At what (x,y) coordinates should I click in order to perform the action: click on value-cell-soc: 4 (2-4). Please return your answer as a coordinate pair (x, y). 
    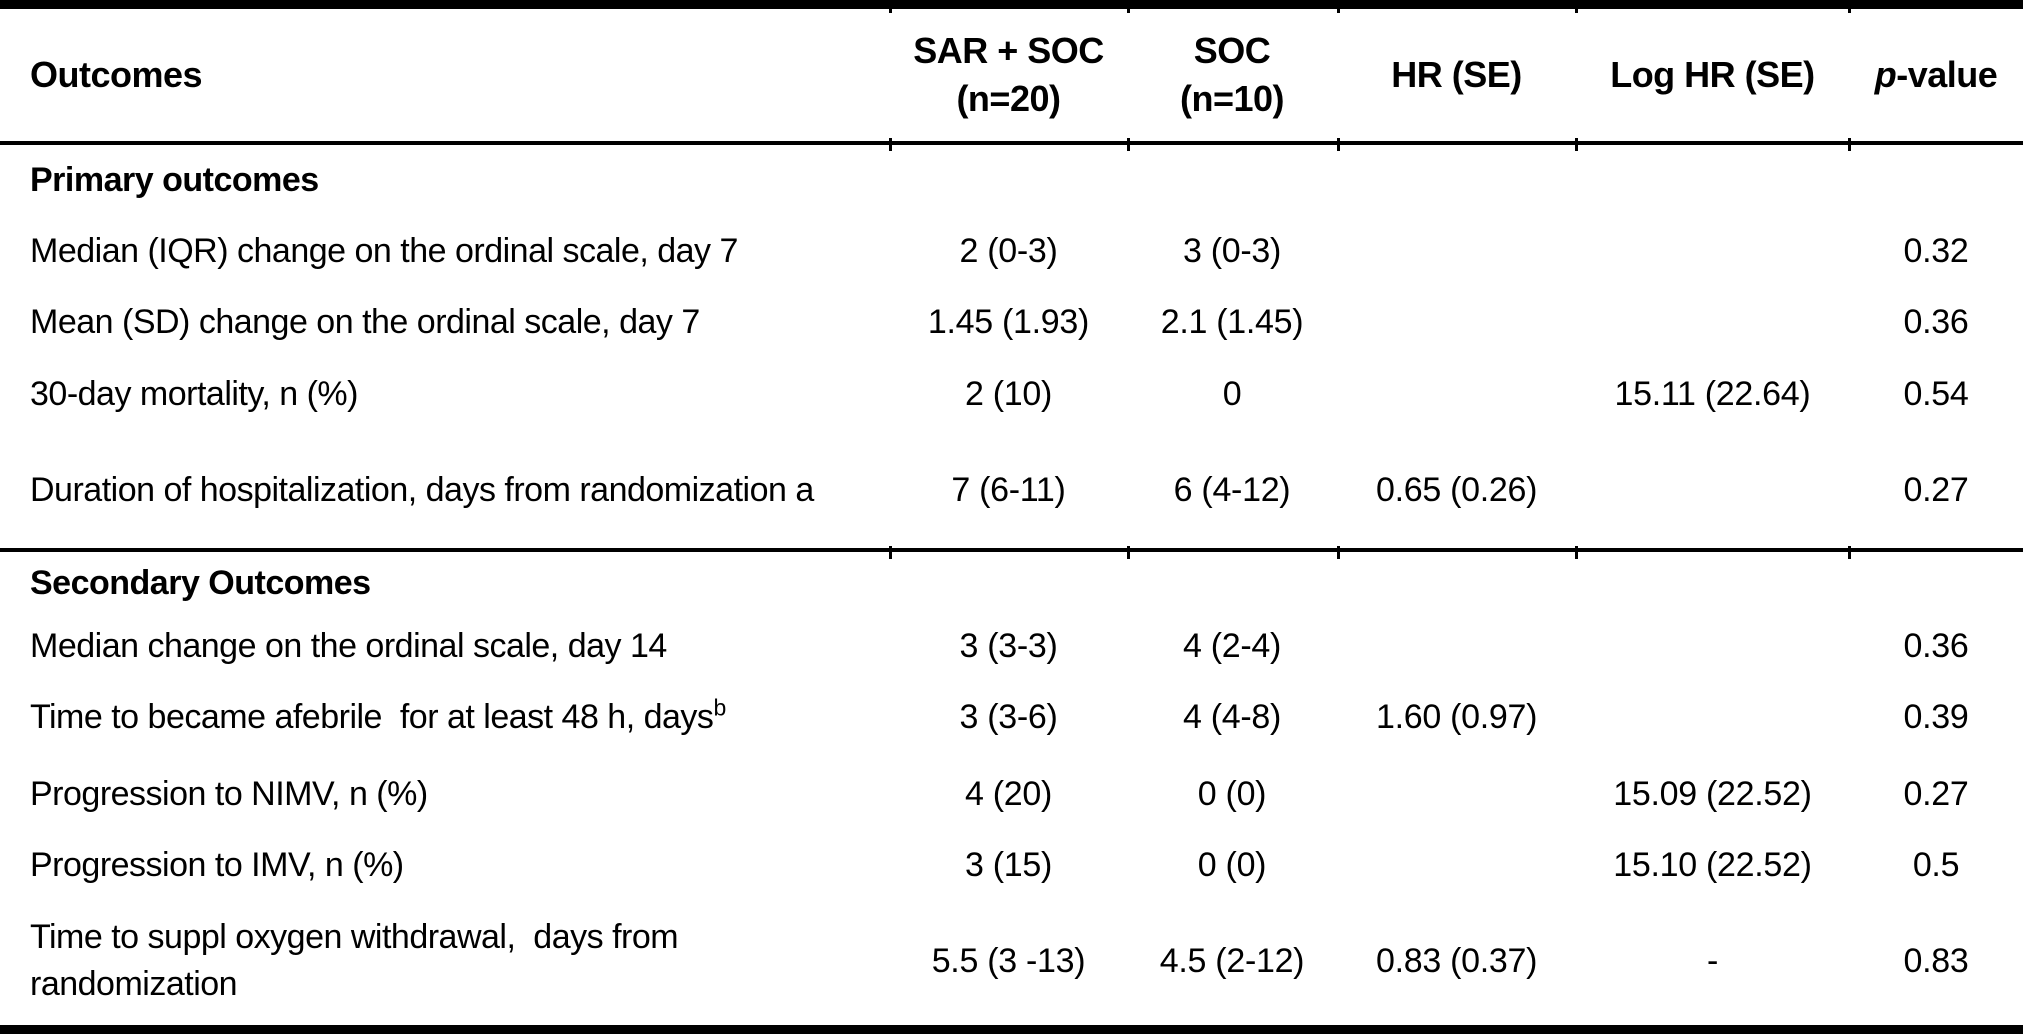
    Looking at the image, I should click on (1232, 646).